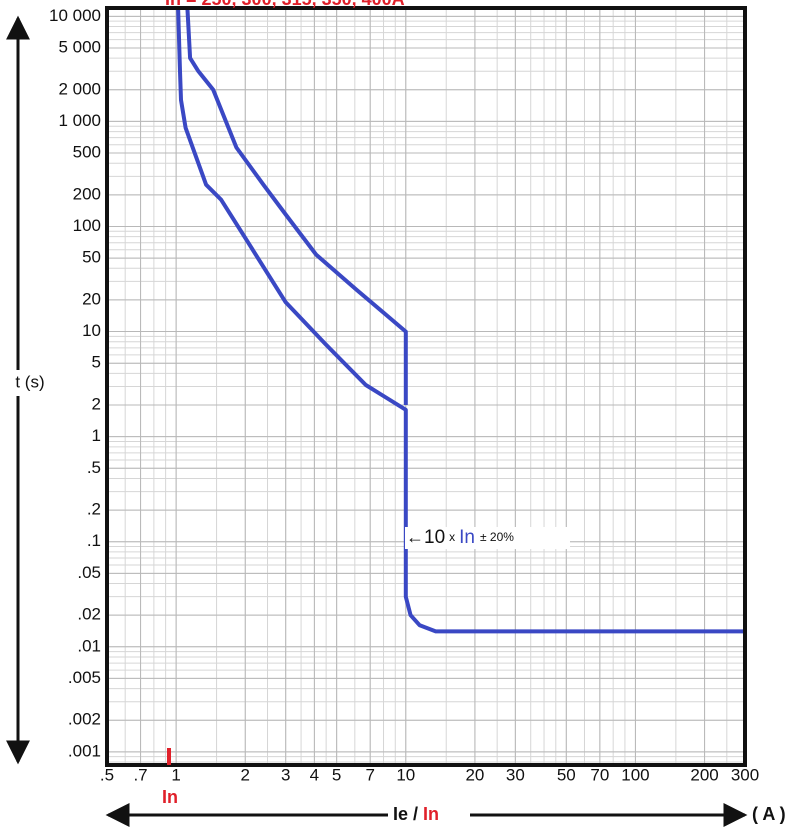  I want to click on y-tick-label: .05, so click(89, 572).